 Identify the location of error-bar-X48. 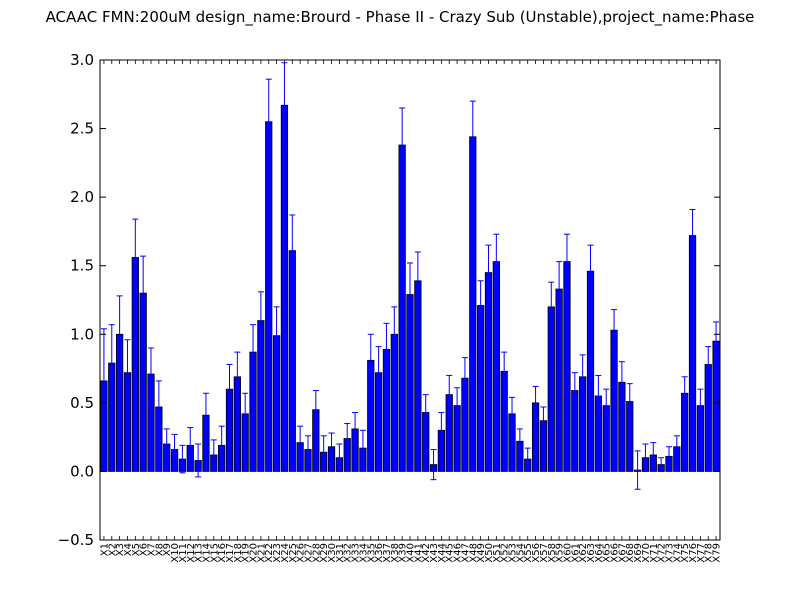
(472, 136).